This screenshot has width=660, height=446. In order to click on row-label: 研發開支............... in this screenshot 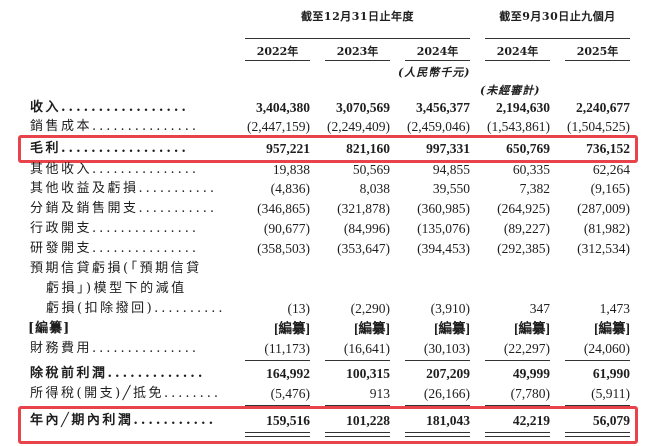, I will do `click(115, 248)`.